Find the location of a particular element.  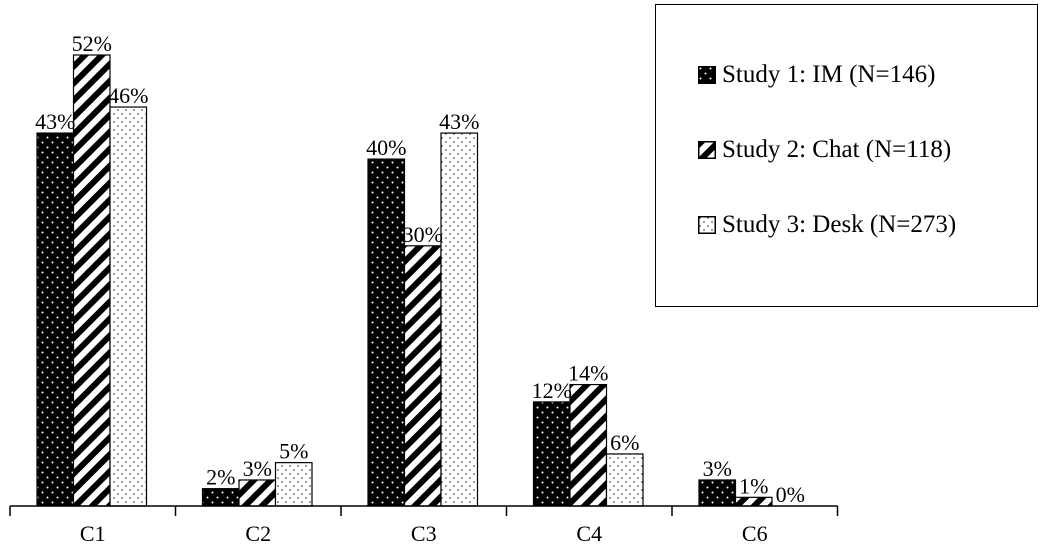

data-label-c4-series-3: 6% is located at coordinates (624, 442).